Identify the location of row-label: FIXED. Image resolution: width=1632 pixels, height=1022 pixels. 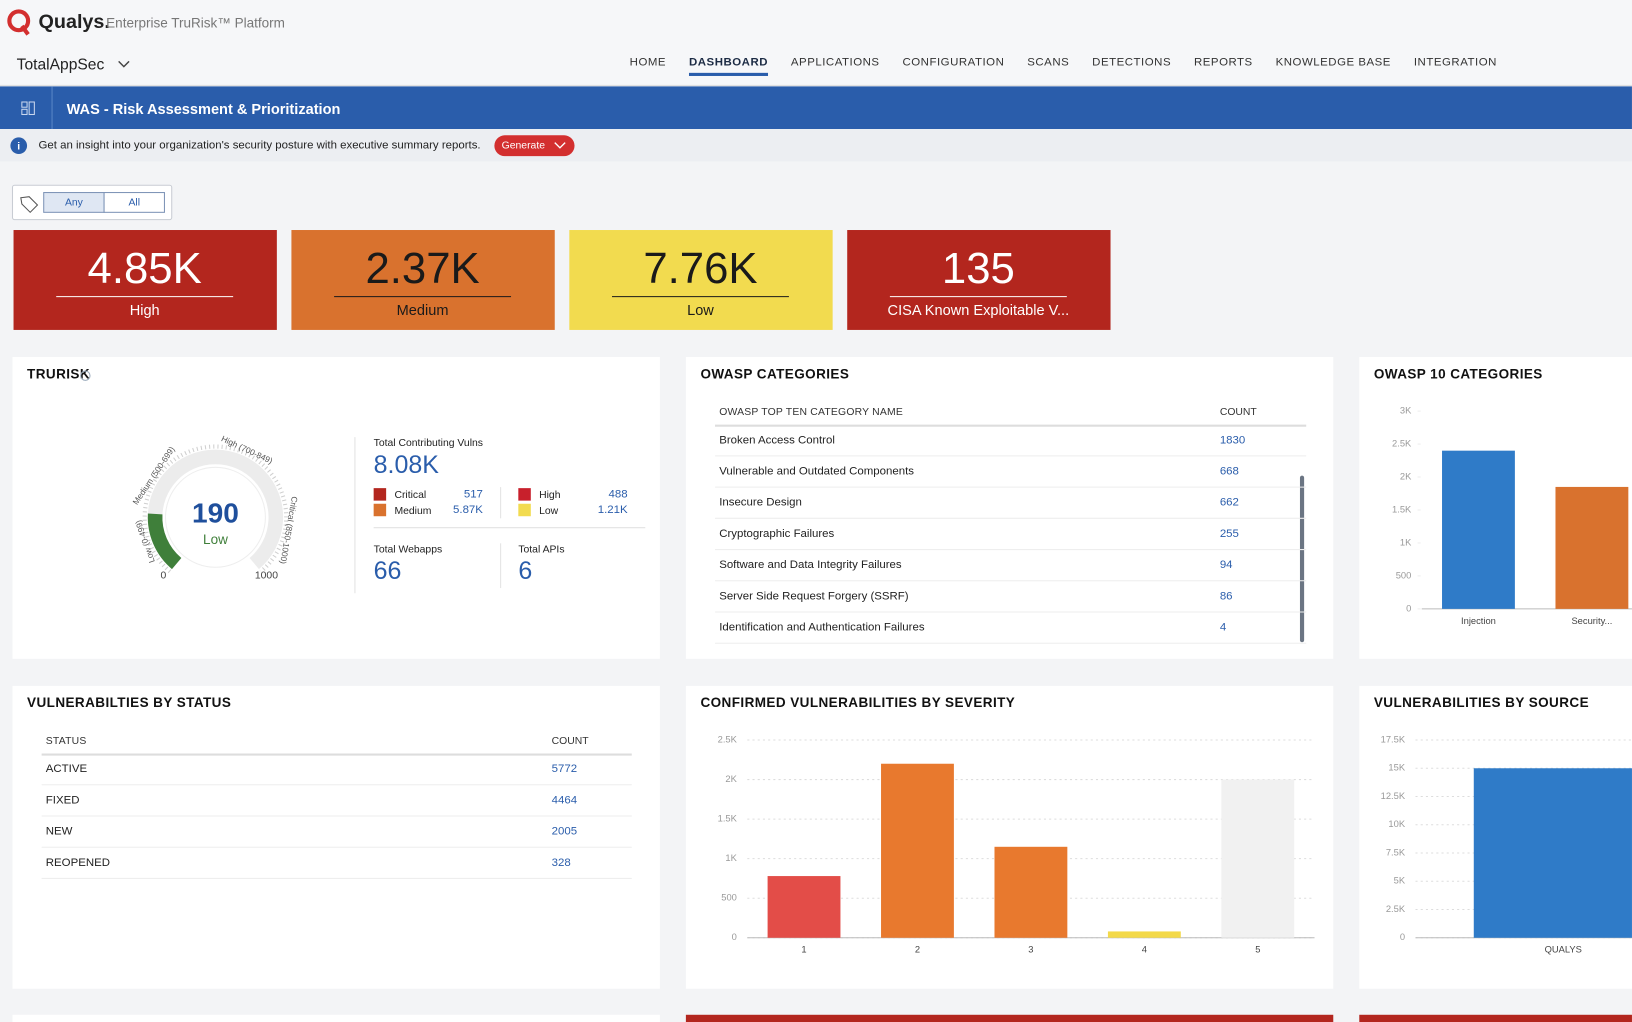
(63, 800).